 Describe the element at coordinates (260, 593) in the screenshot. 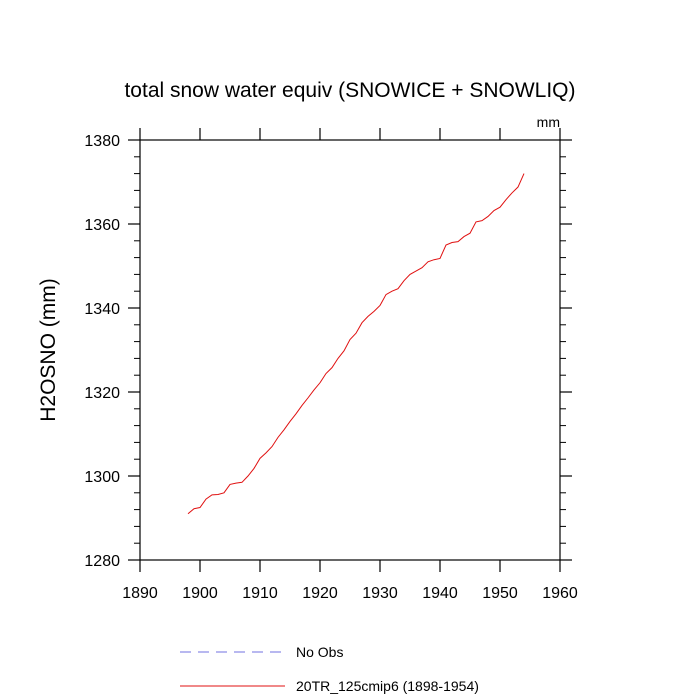

I see `x-tick-label: 1910` at that location.